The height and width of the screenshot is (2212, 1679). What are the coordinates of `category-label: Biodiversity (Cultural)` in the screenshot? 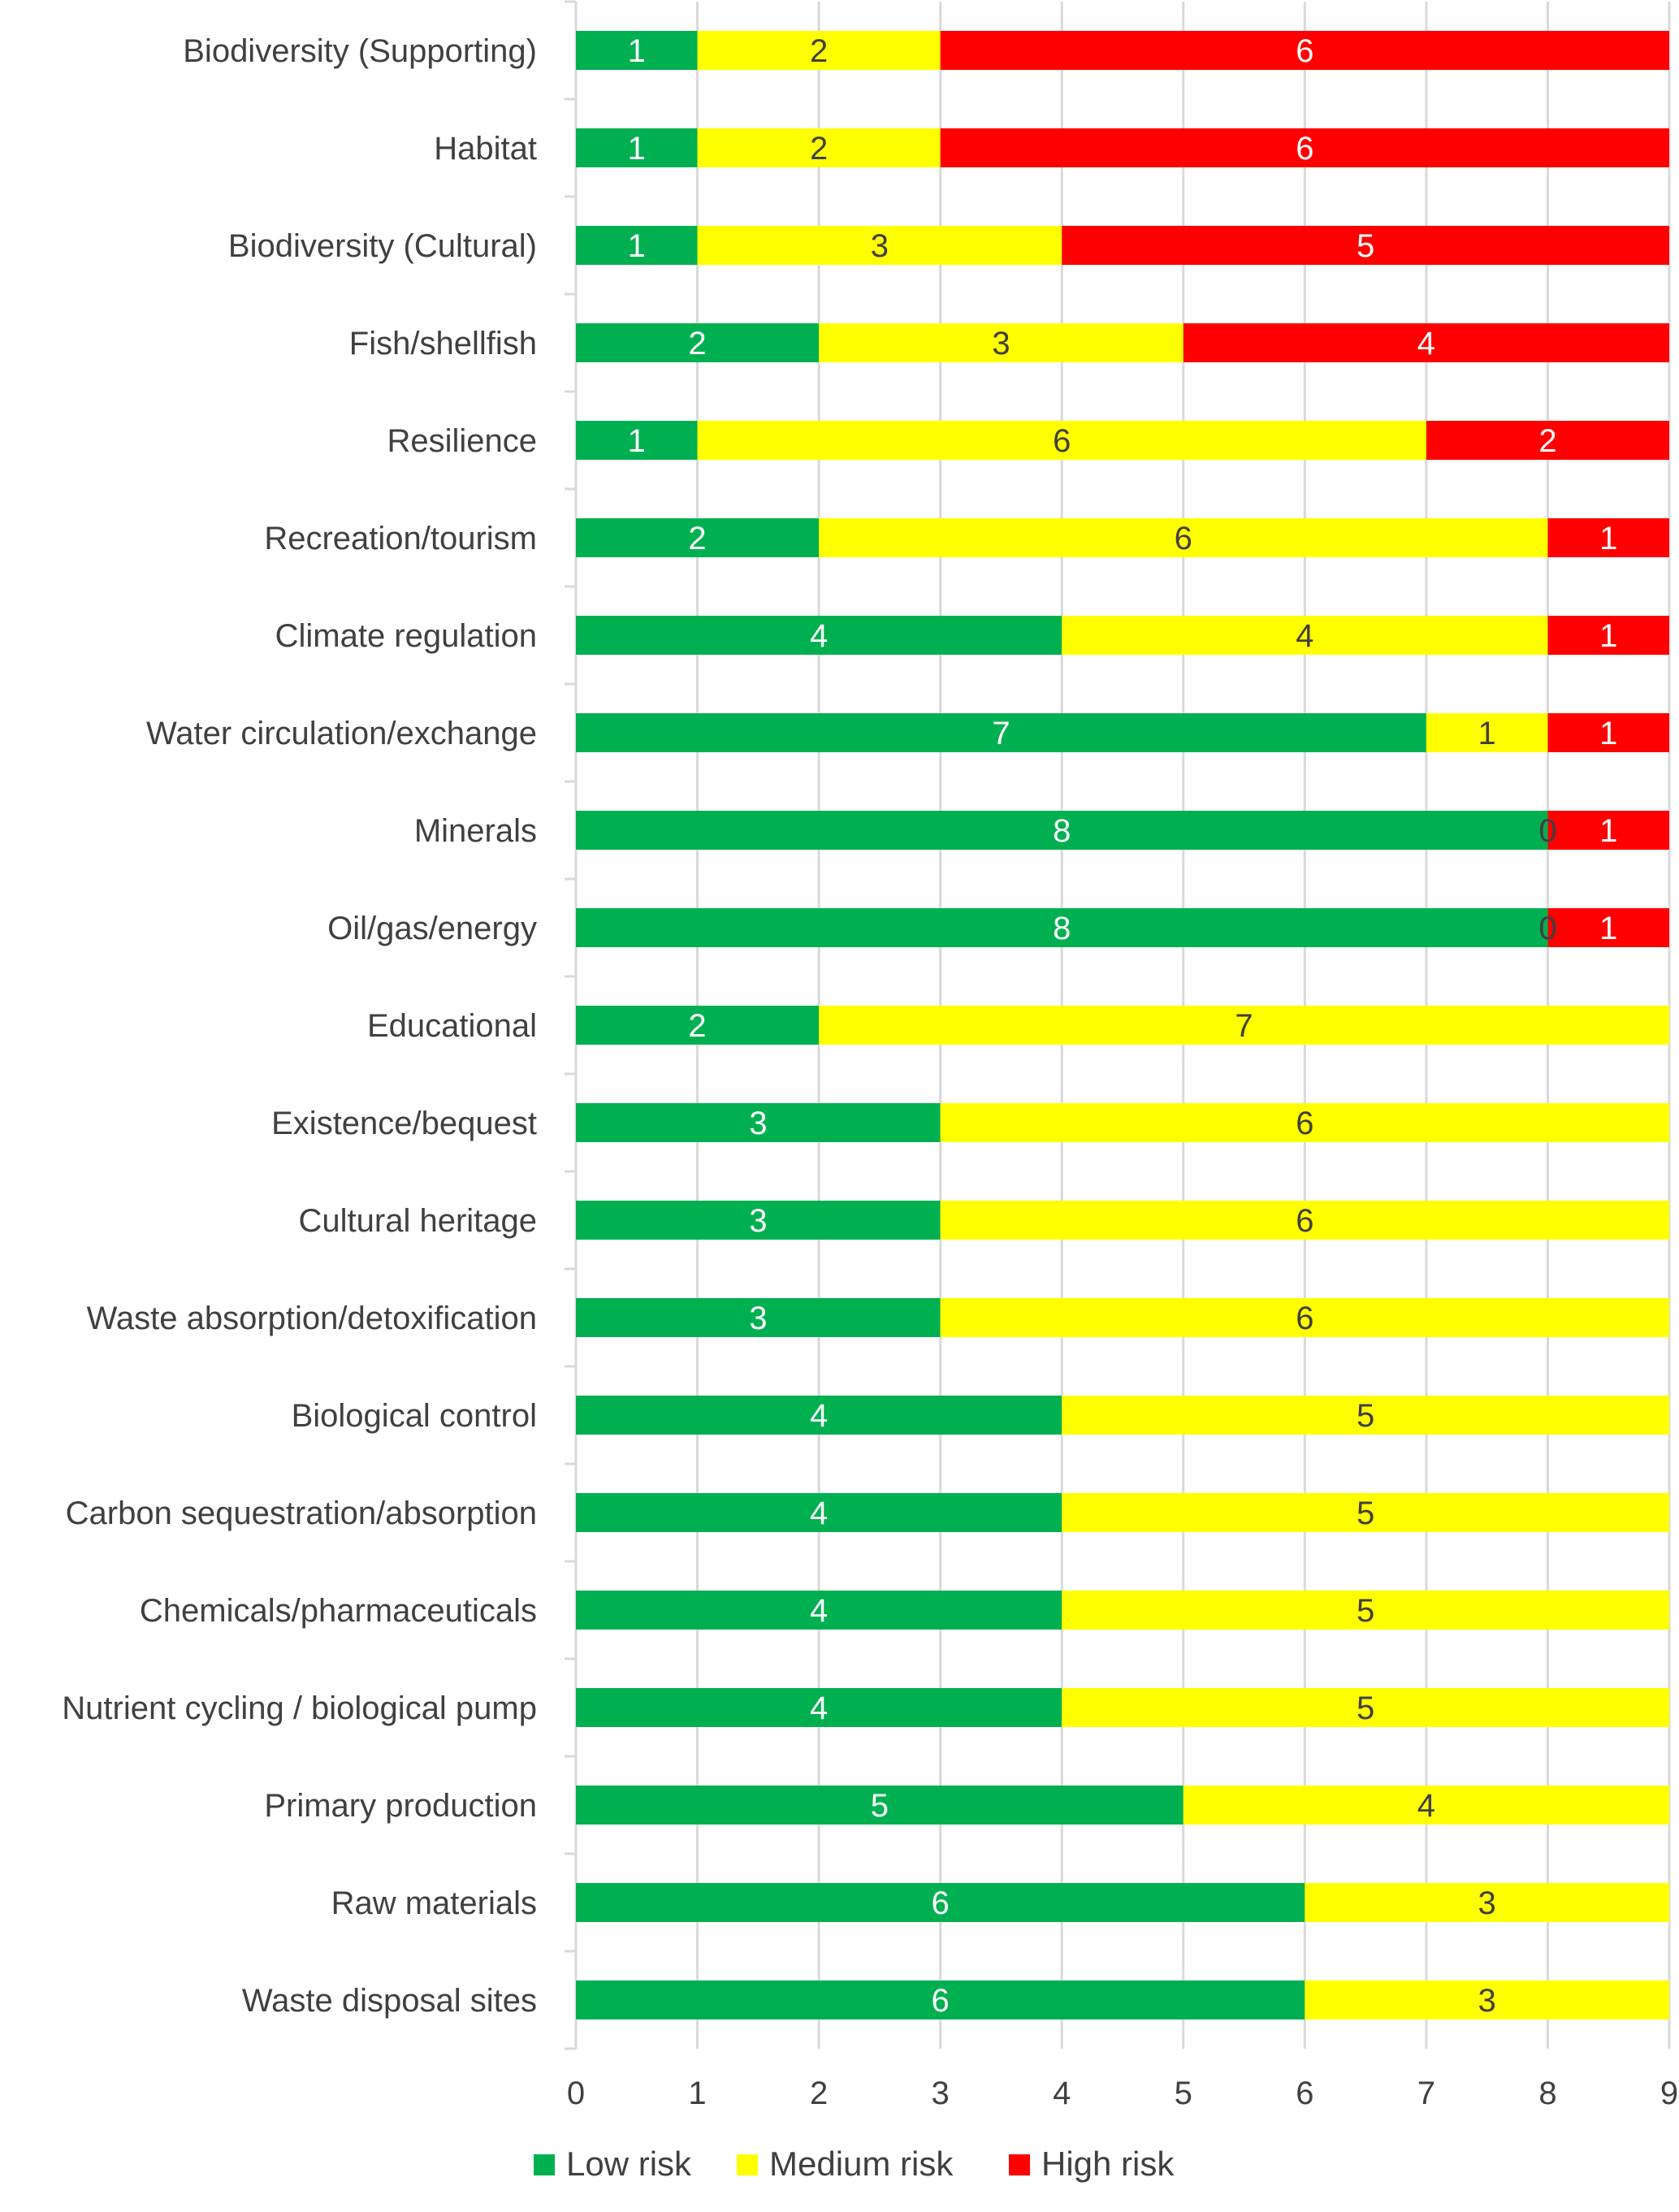 It's located at (382, 246).